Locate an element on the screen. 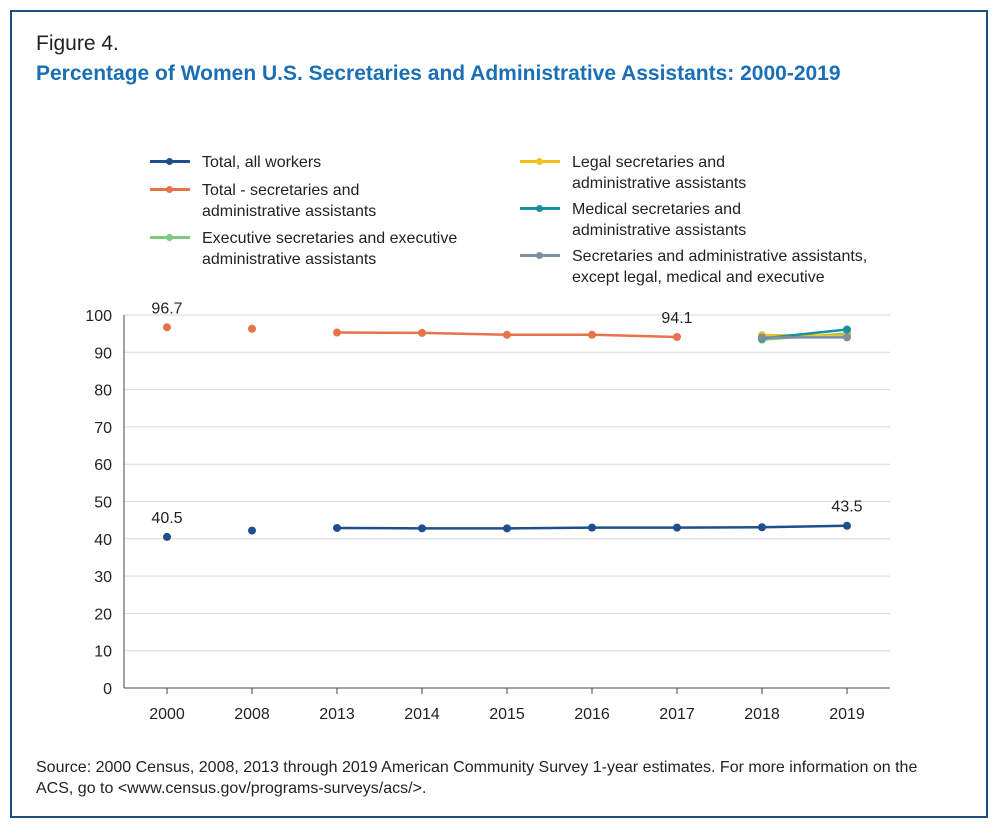  y-tick-label: 90 is located at coordinates (103, 353).